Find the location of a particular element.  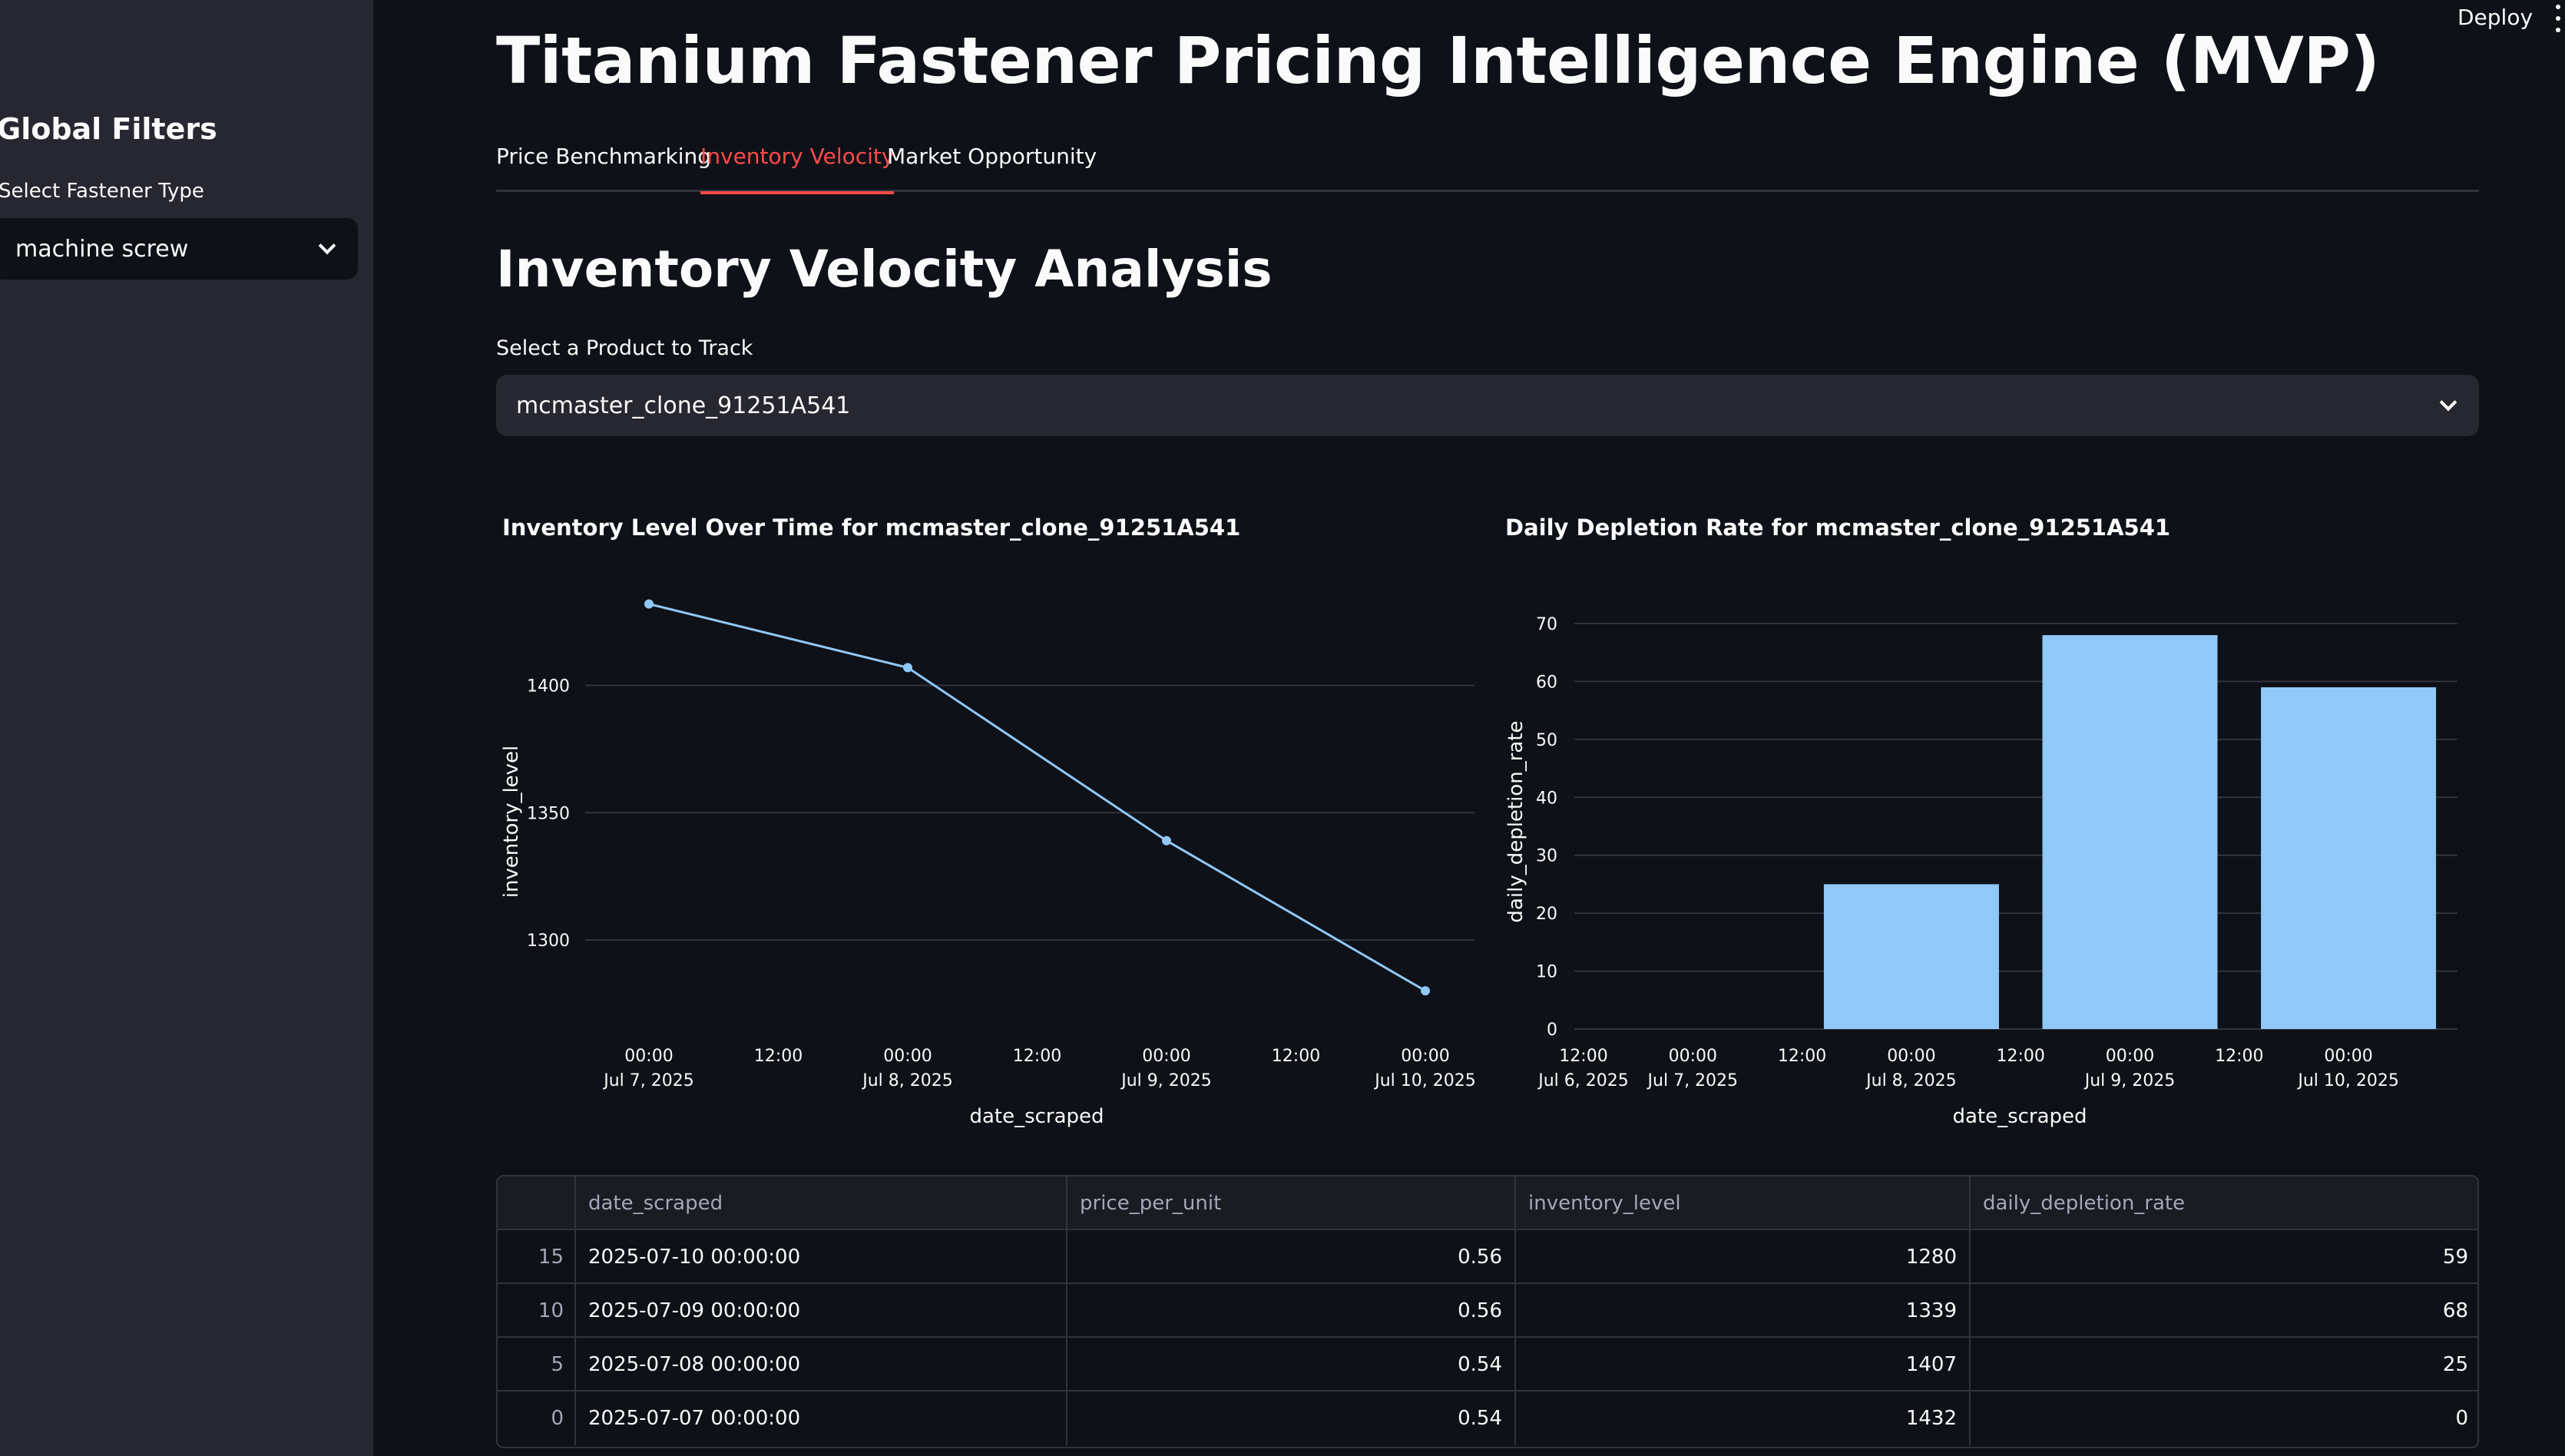

section-title: Inventory Velocity Analysis is located at coordinates (885, 269).